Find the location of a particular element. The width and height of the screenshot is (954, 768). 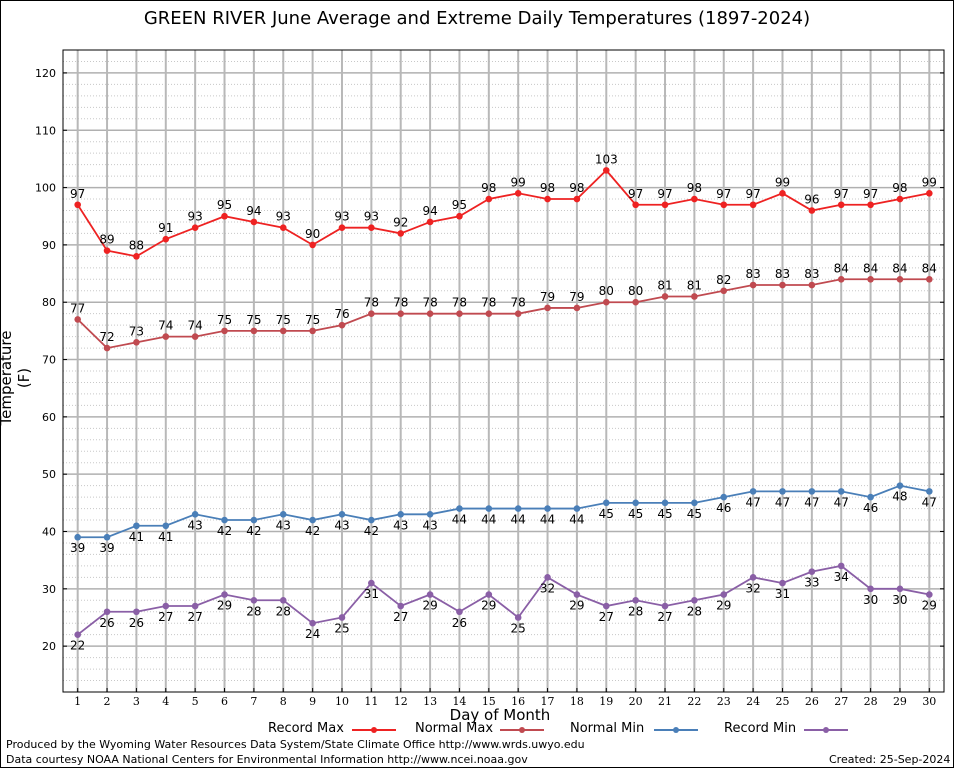

y-tick-label: 30 is located at coordinates (49, 589).